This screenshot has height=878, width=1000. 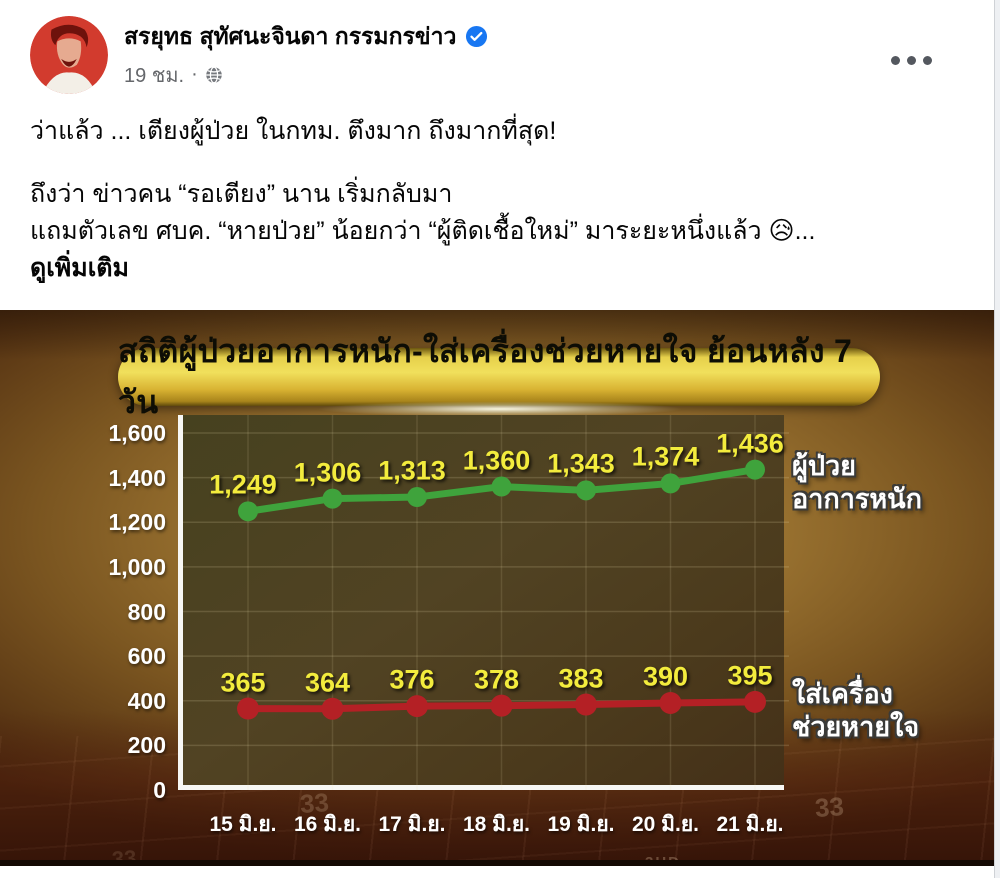 I want to click on y-axis-tick-label: 1,400, so click(x=137, y=477).